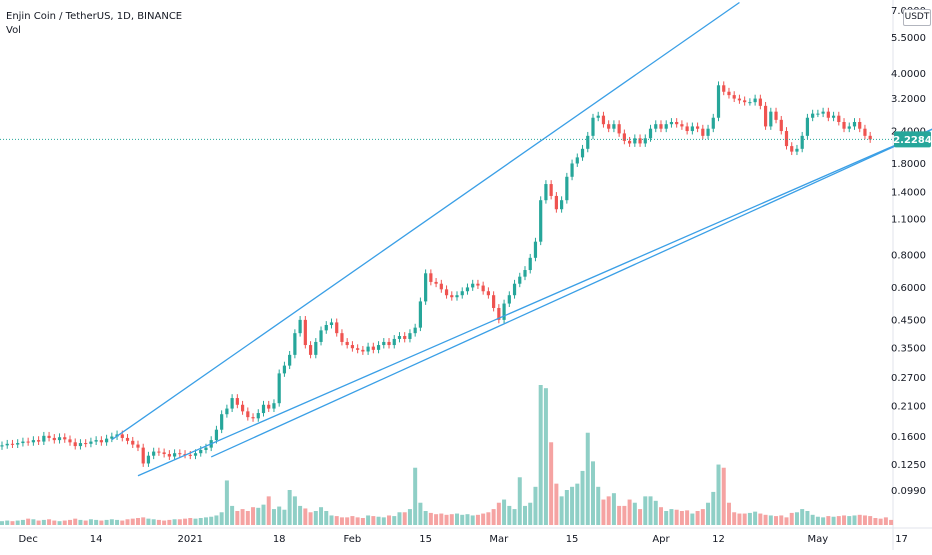  Describe the element at coordinates (908, 349) in the screenshot. I see `y-tick-label: 0.3500` at that location.